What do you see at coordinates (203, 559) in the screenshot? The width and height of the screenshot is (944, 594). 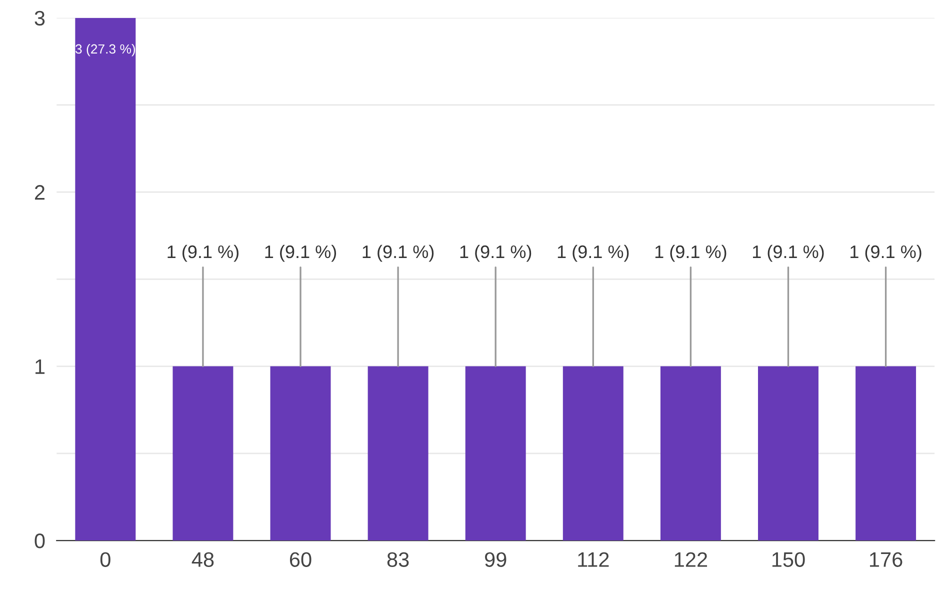 I see `x-tick-label: 48` at bounding box center [203, 559].